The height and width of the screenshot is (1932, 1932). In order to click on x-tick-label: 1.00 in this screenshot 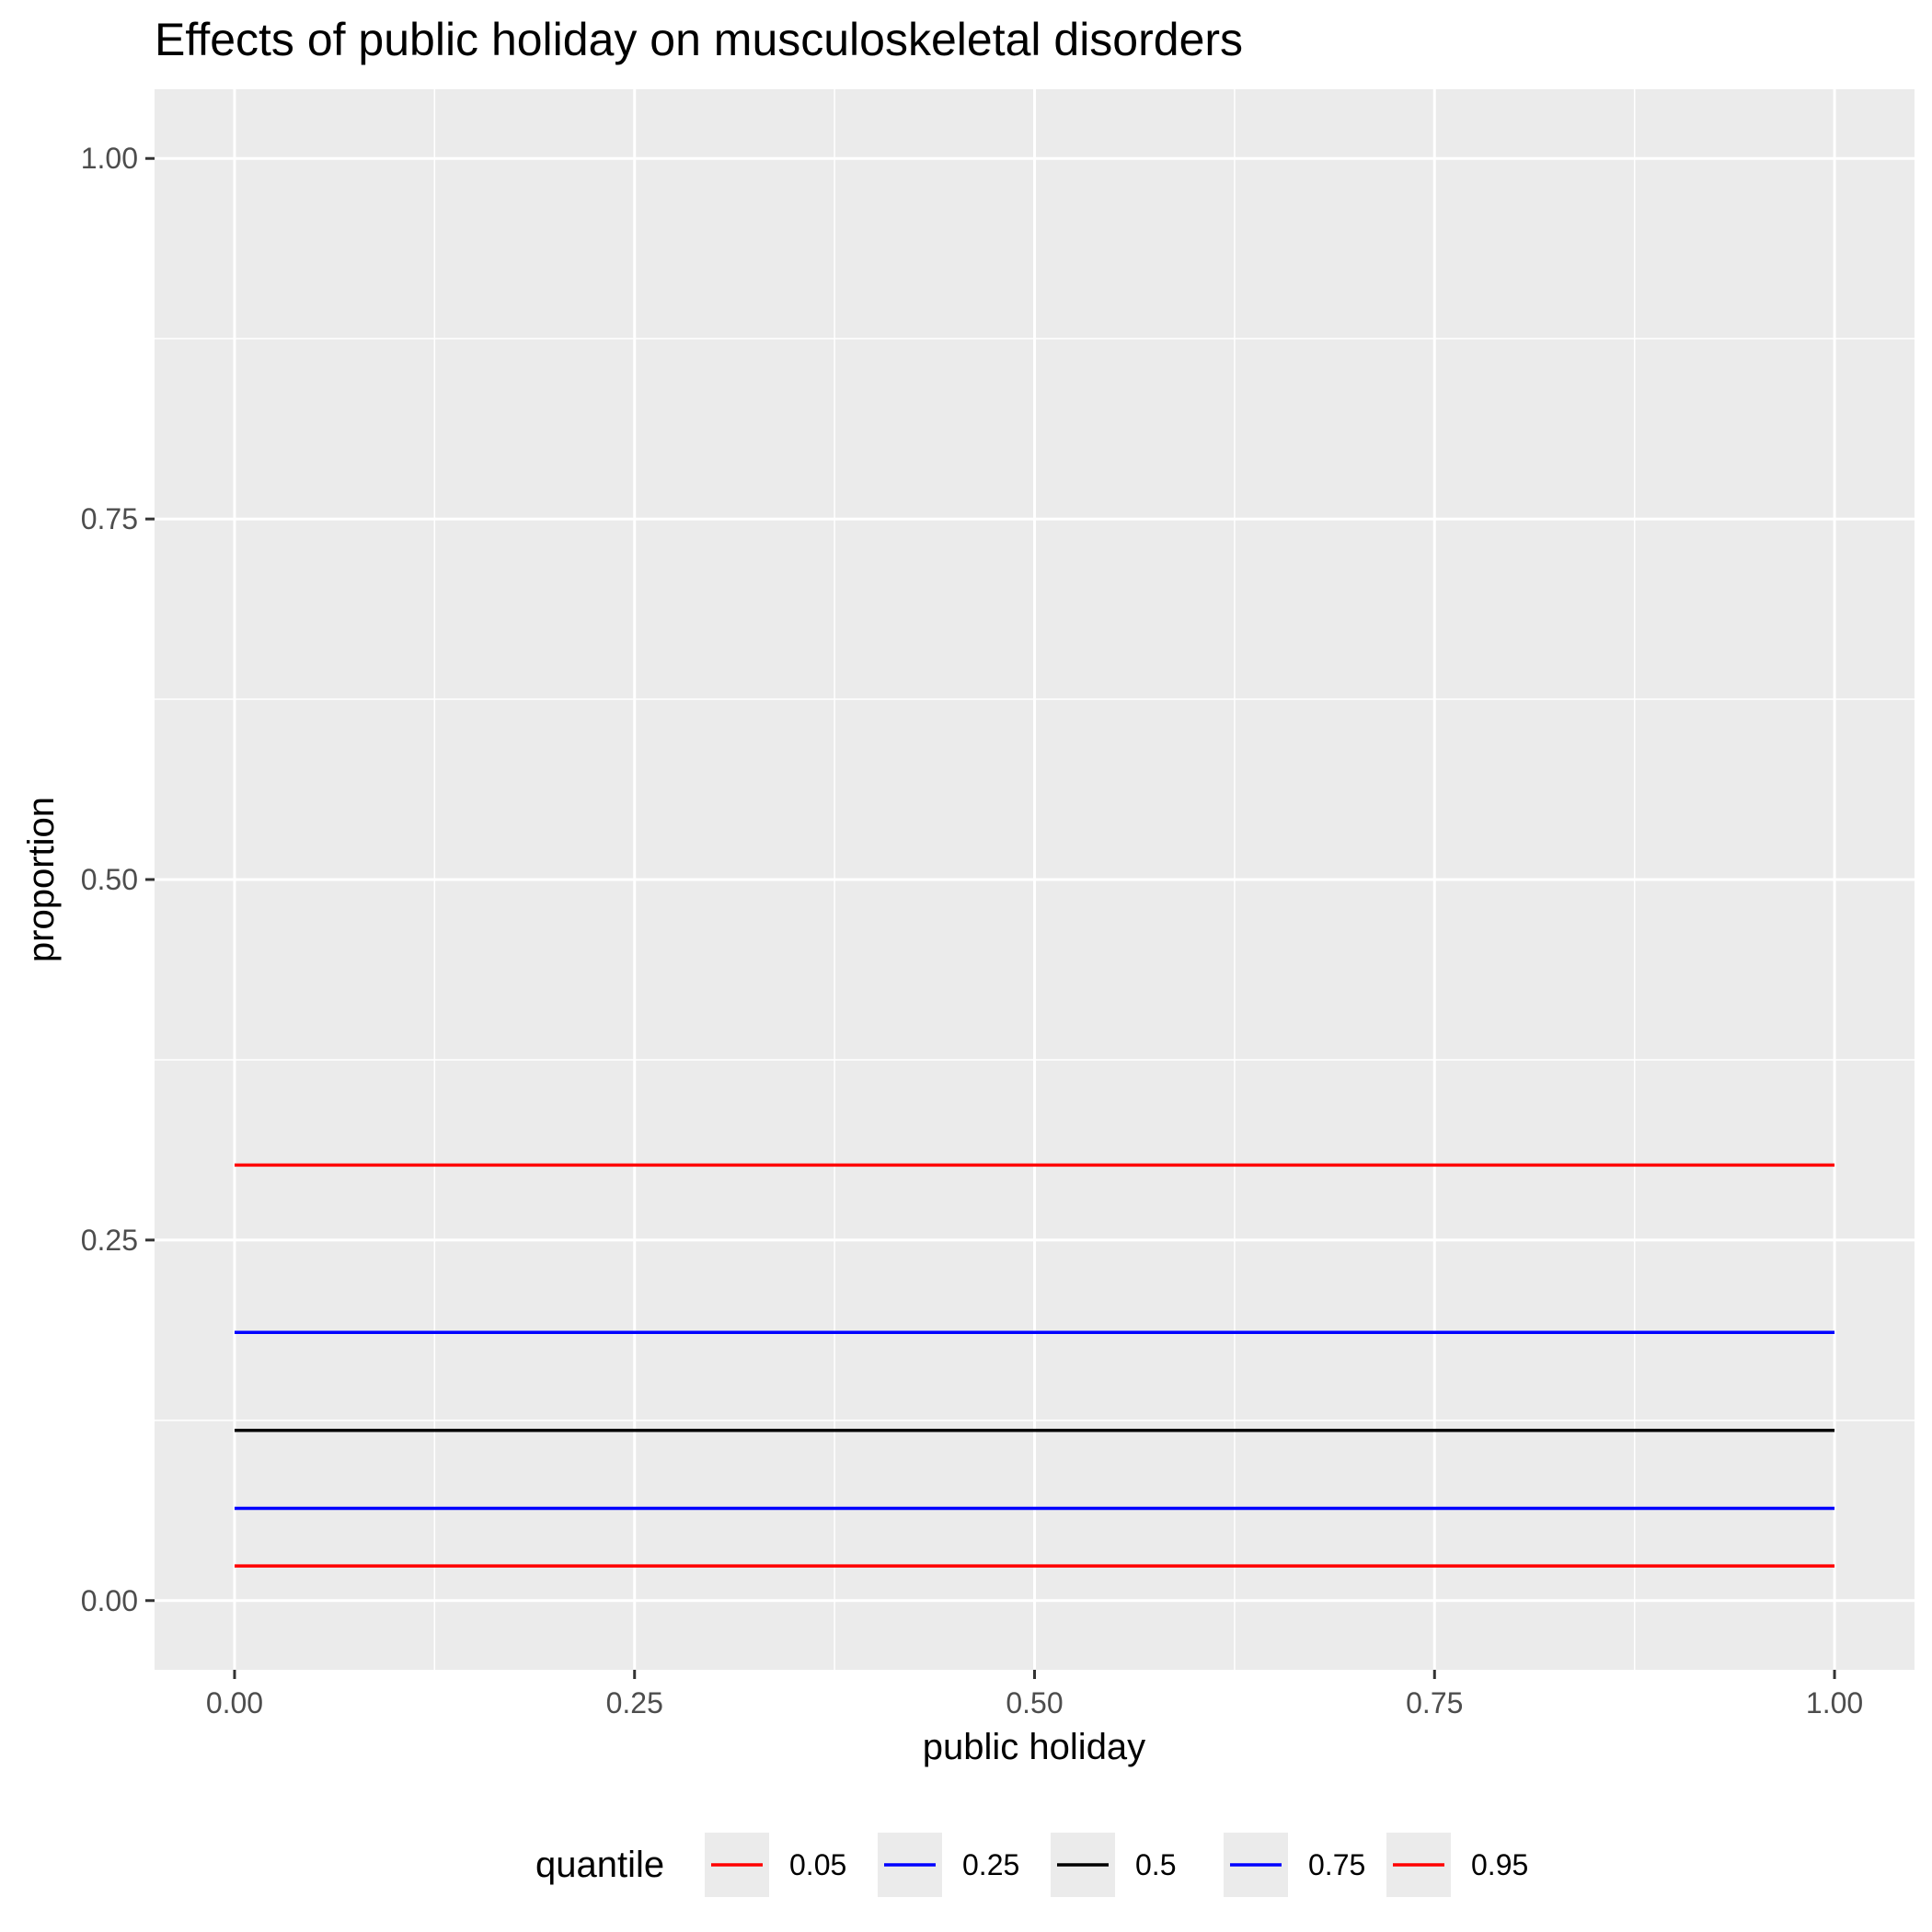, I will do `click(1834, 1702)`.